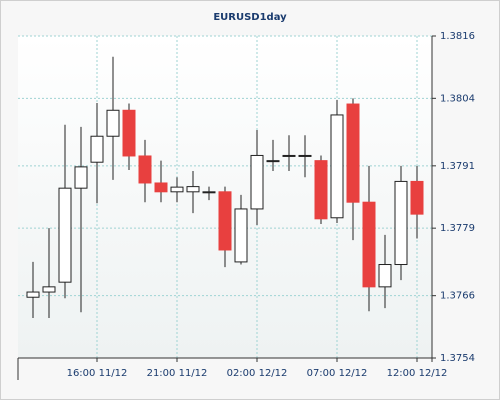  Describe the element at coordinates (457, 296) in the screenshot. I see `y-tick-label: 1.3766` at that location.